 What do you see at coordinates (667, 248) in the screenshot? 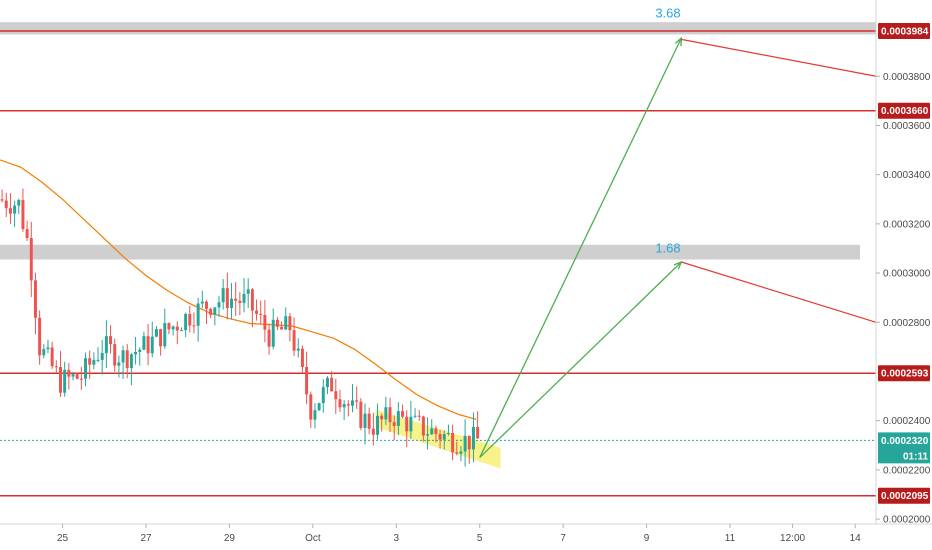
I see `target-label-low: 1.68` at bounding box center [667, 248].